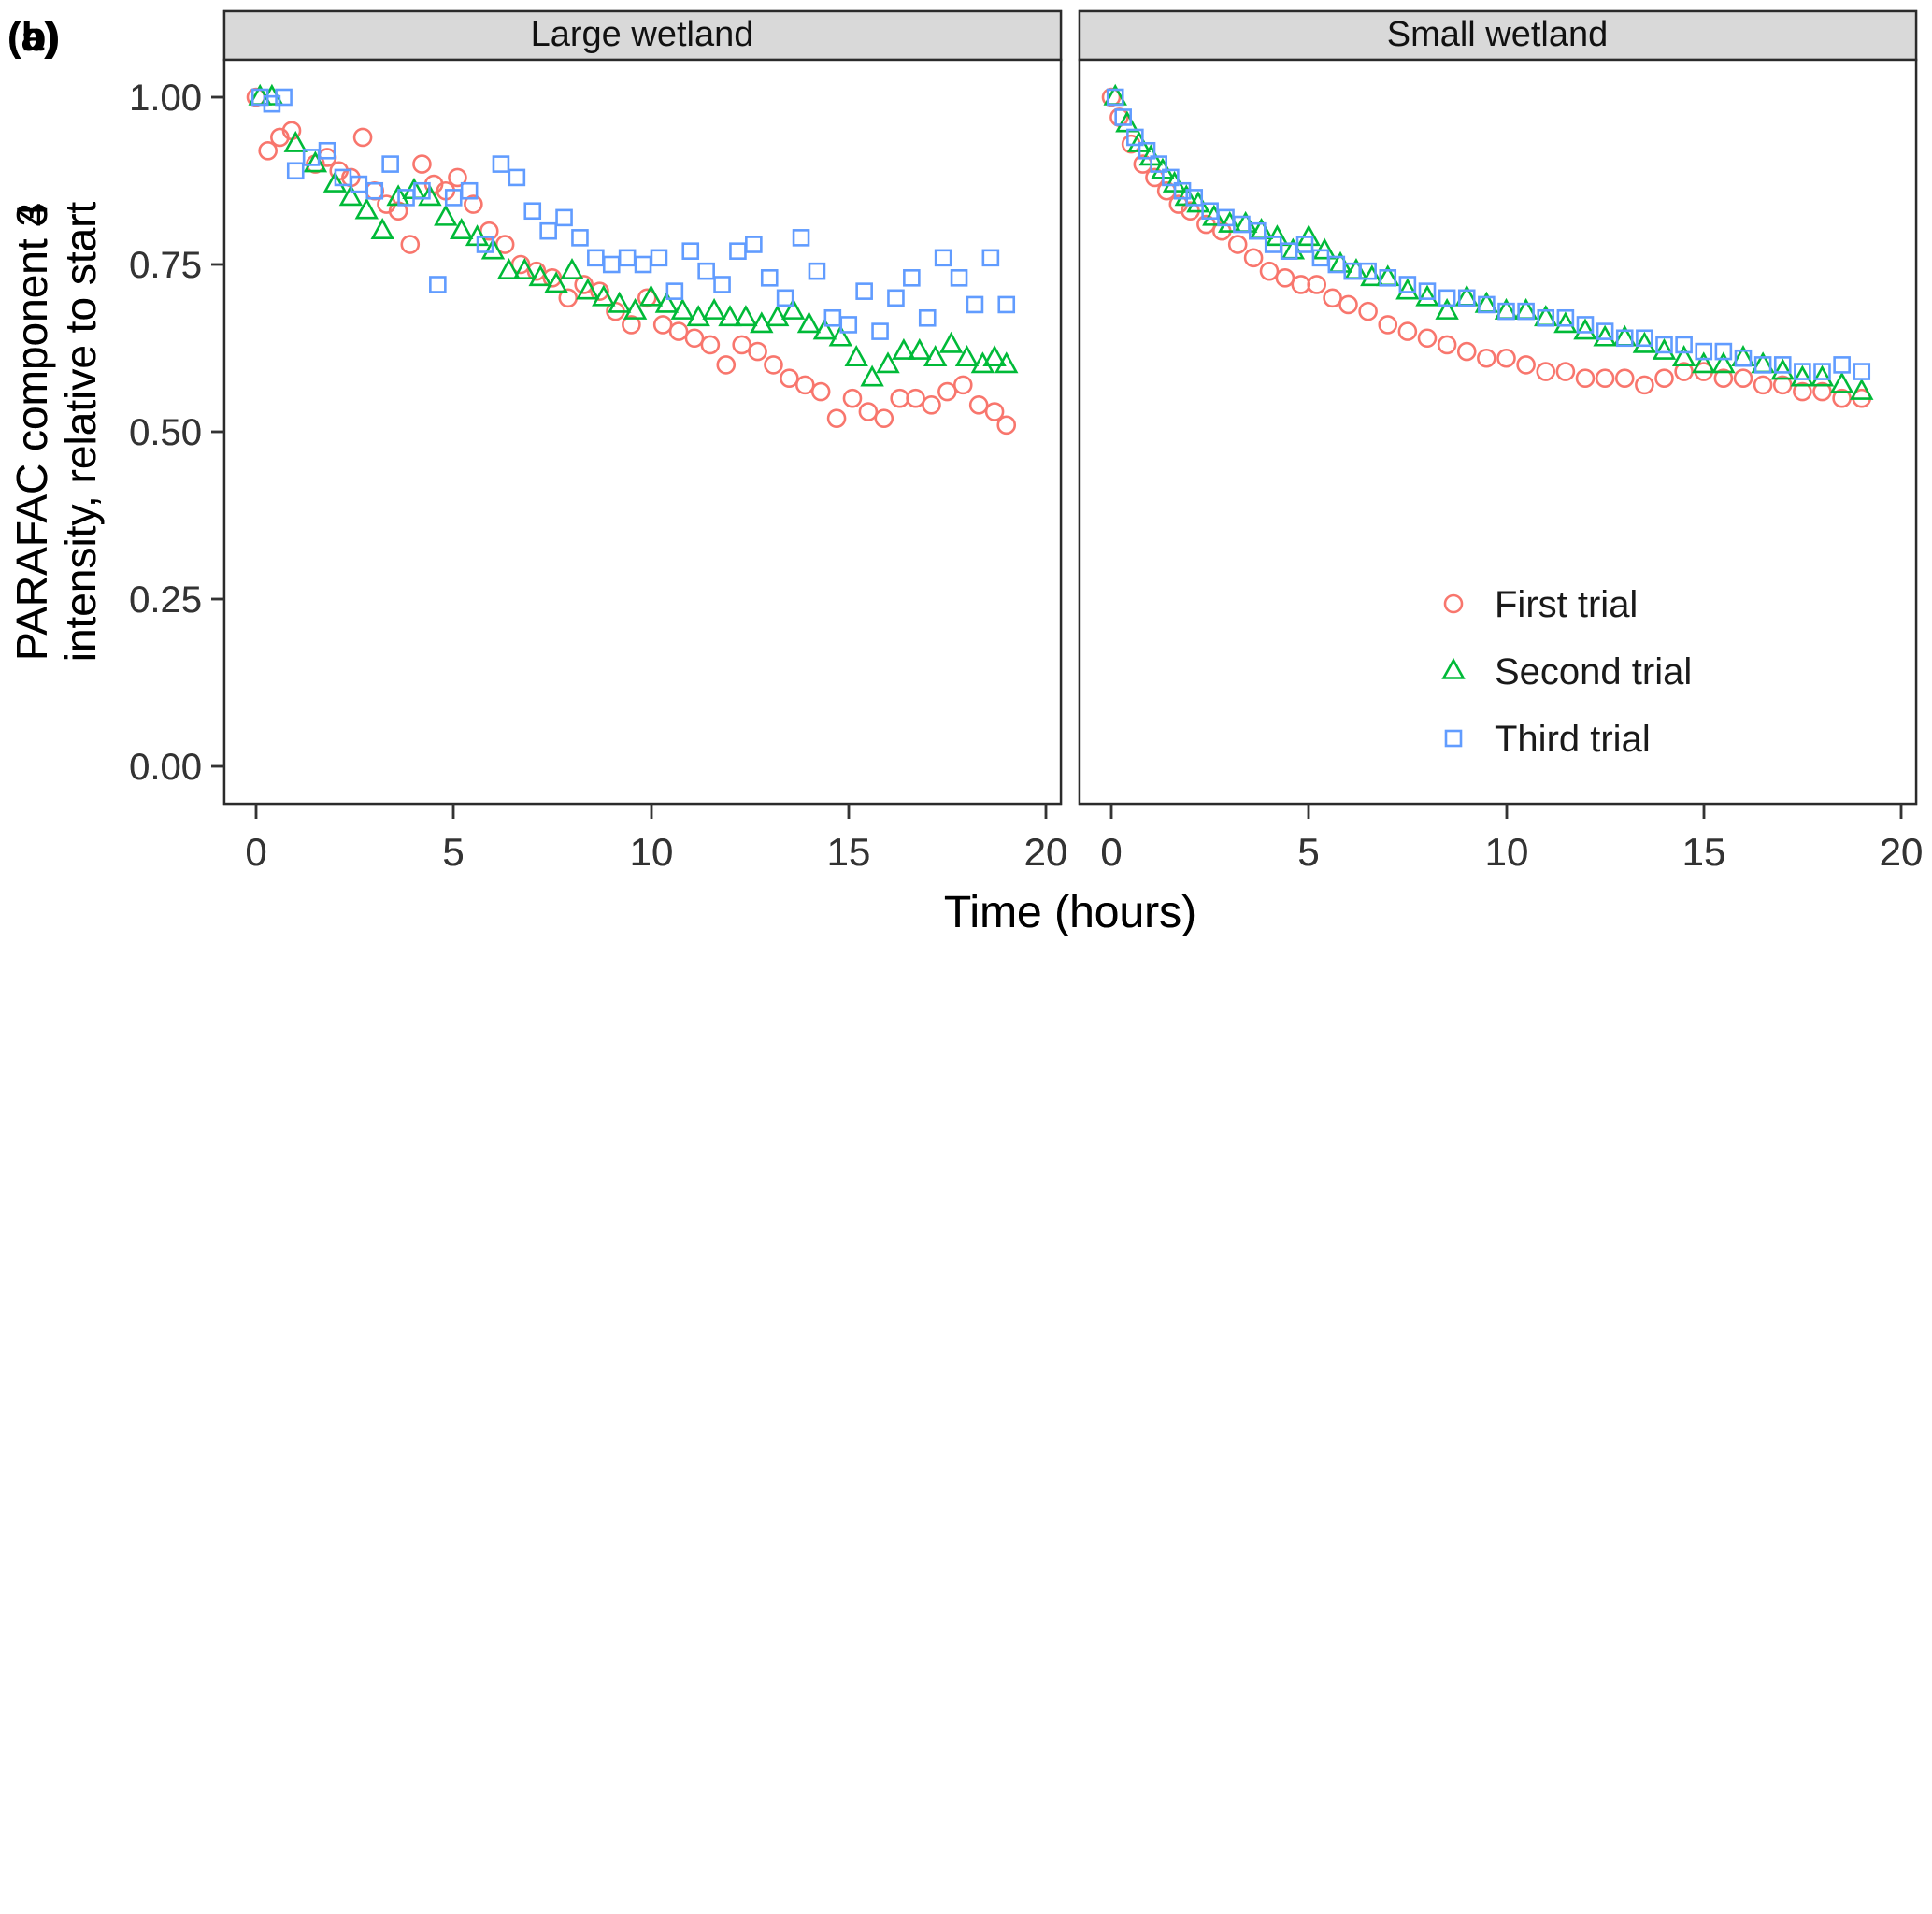 This screenshot has height=1914, width=1932. What do you see at coordinates (1593, 672) in the screenshot?
I see `legend-label: Second trial` at bounding box center [1593, 672].